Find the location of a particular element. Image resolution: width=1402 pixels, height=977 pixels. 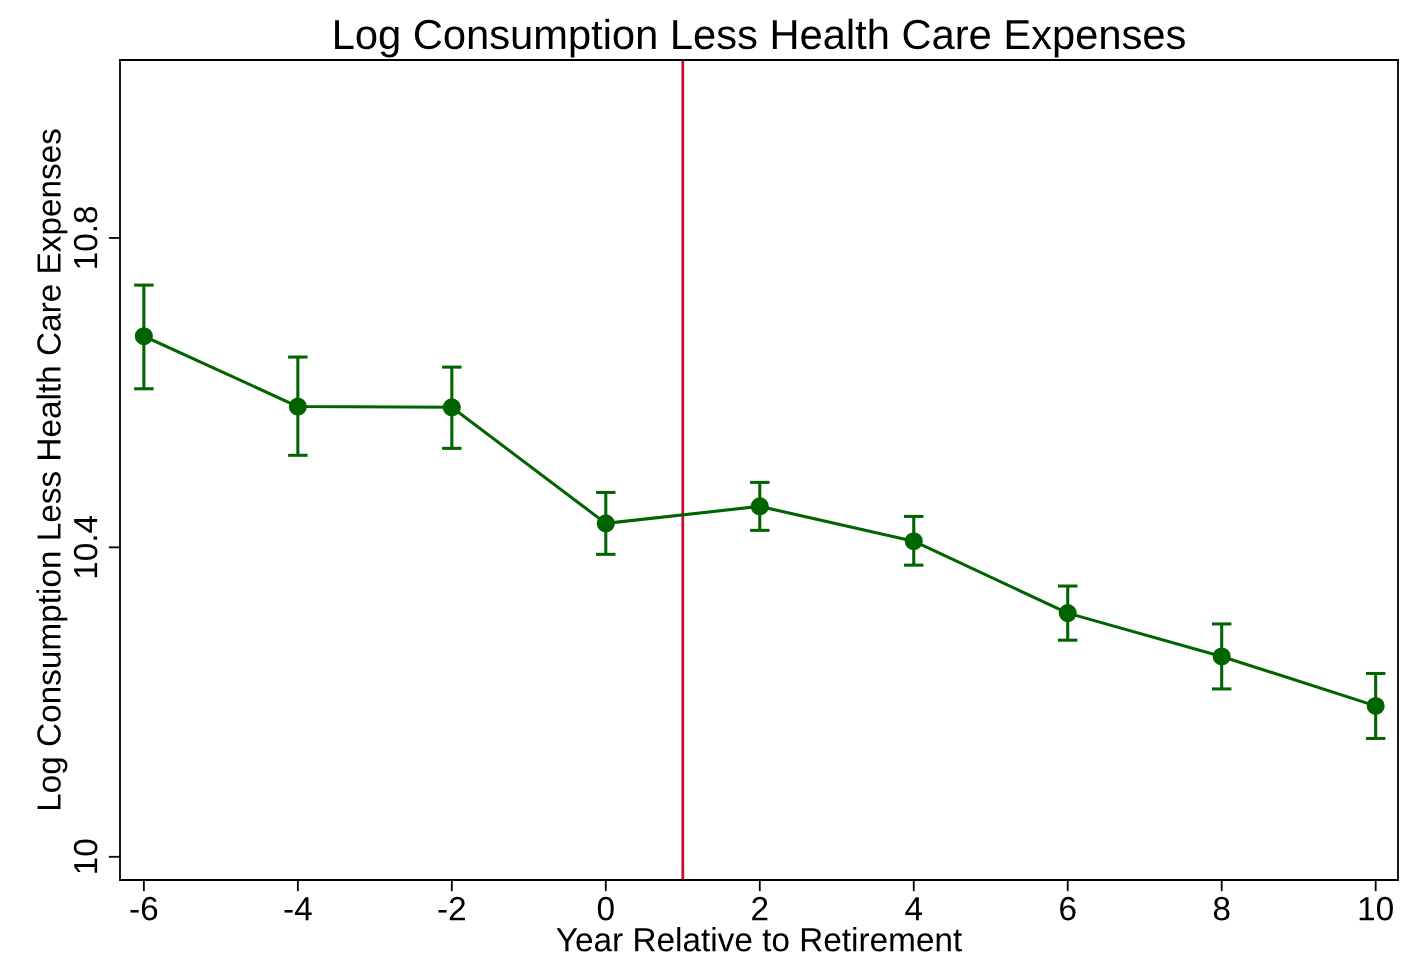

x-tick-label: 2 is located at coordinates (760, 908).